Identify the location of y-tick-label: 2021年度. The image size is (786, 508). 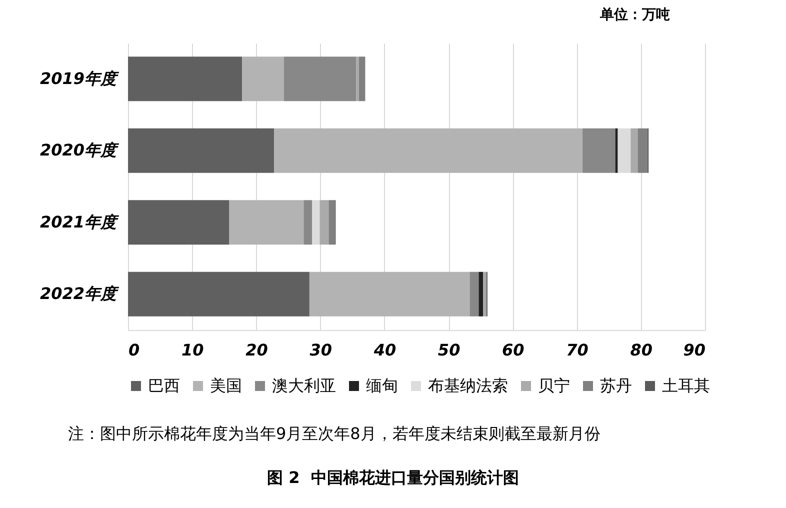
(80, 222).